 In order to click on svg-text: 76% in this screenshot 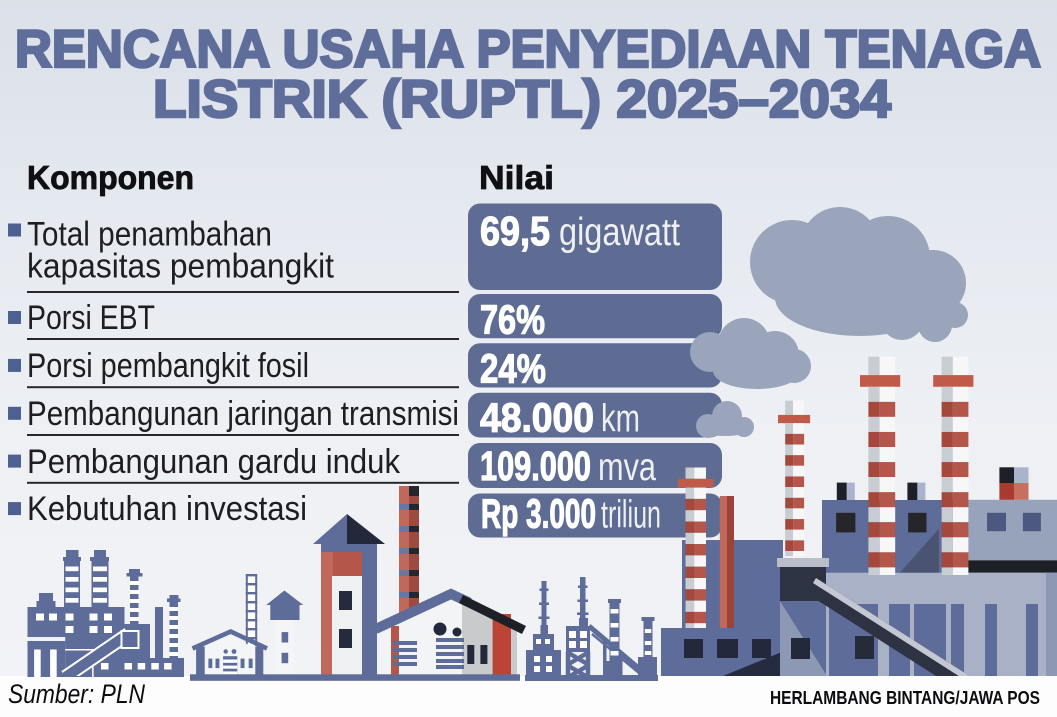, I will do `click(512, 320)`.